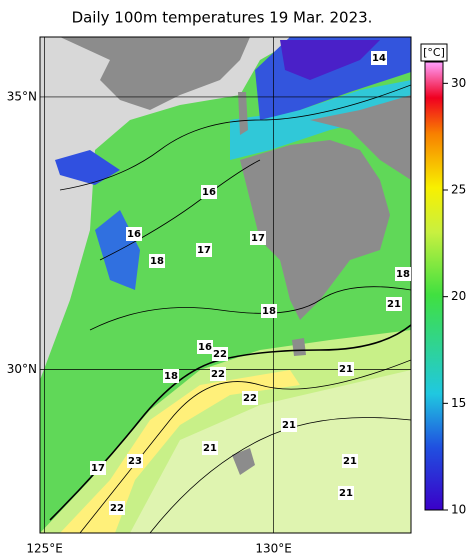 The image size is (473, 560). Describe the element at coordinates (458, 83) in the screenshot. I see `colorbar-tick-label: 30` at that location.